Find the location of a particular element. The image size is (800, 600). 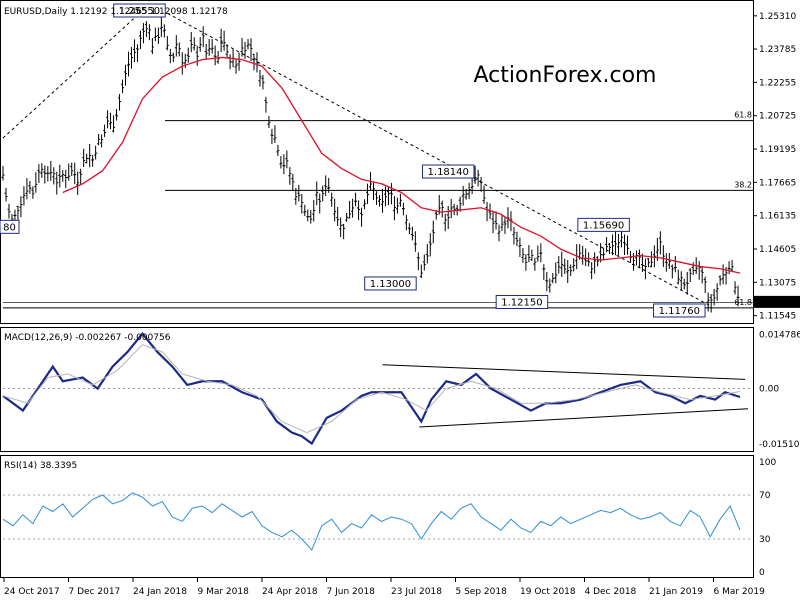

price-y-tick-label: 1.20725 is located at coordinates (777, 117).